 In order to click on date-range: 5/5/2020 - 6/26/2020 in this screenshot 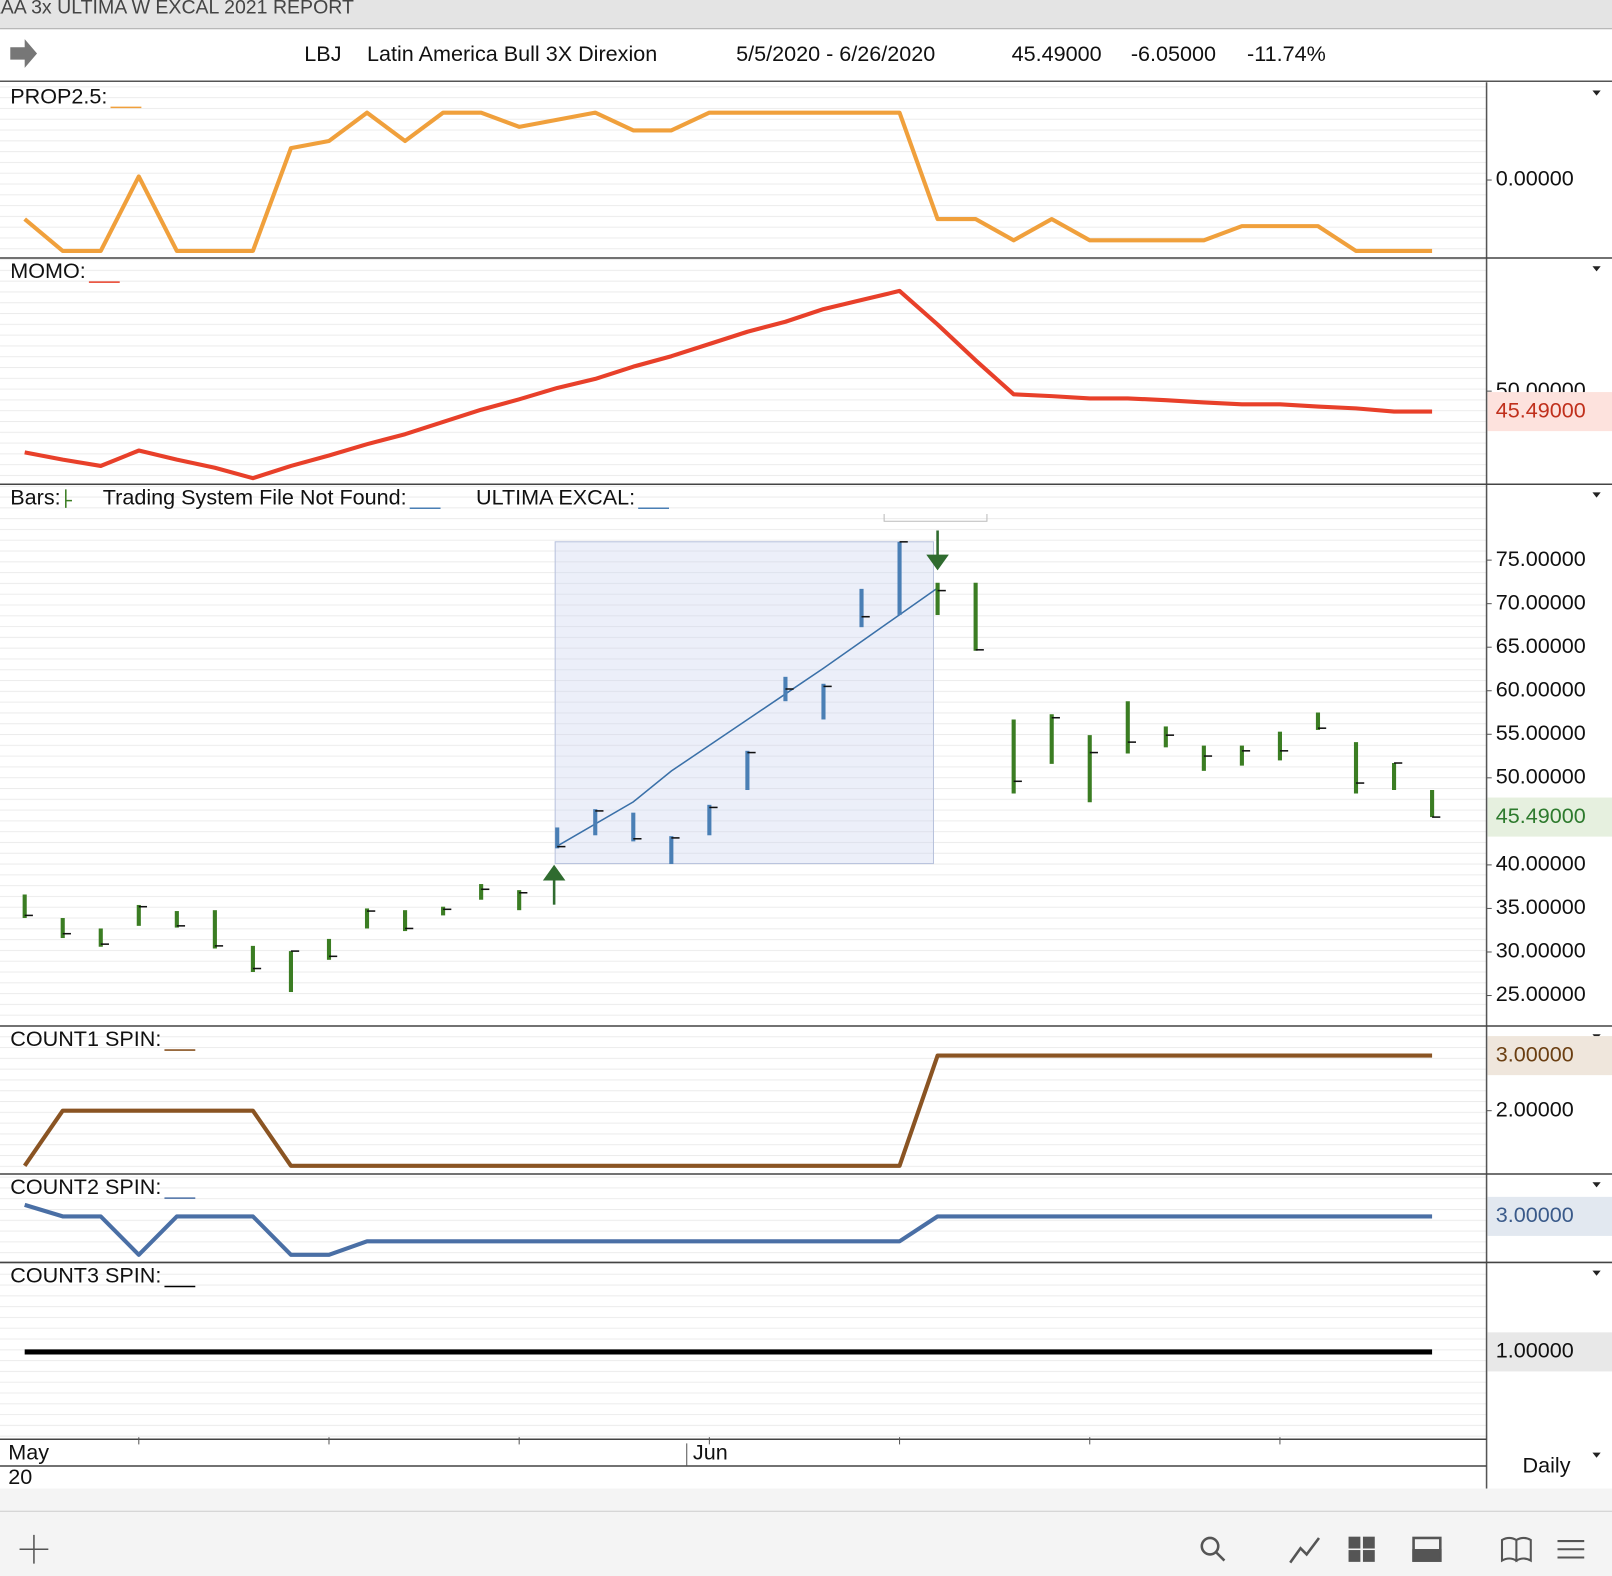, I will do `click(835, 53)`.